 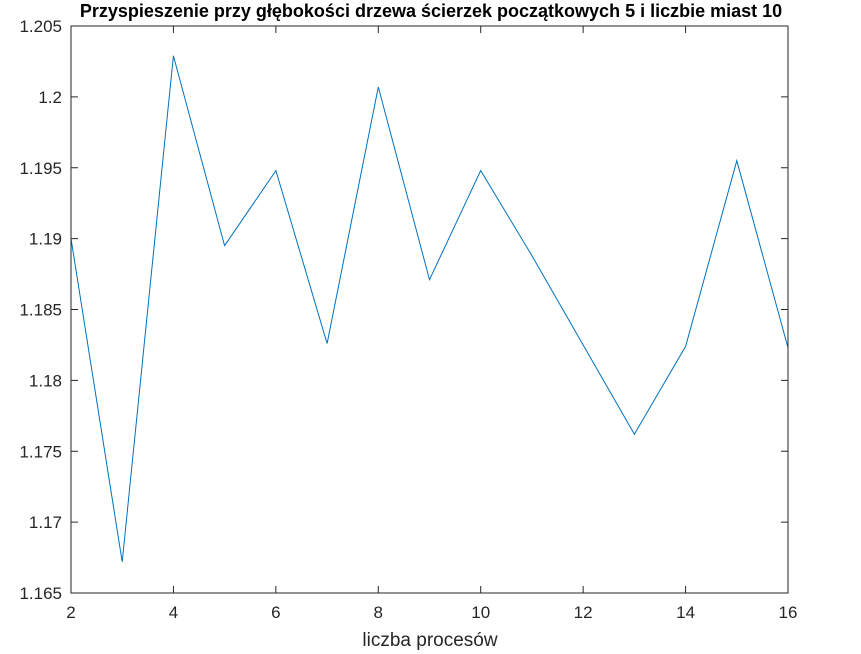 I want to click on y-tick-label: 1.195, so click(x=40, y=168).